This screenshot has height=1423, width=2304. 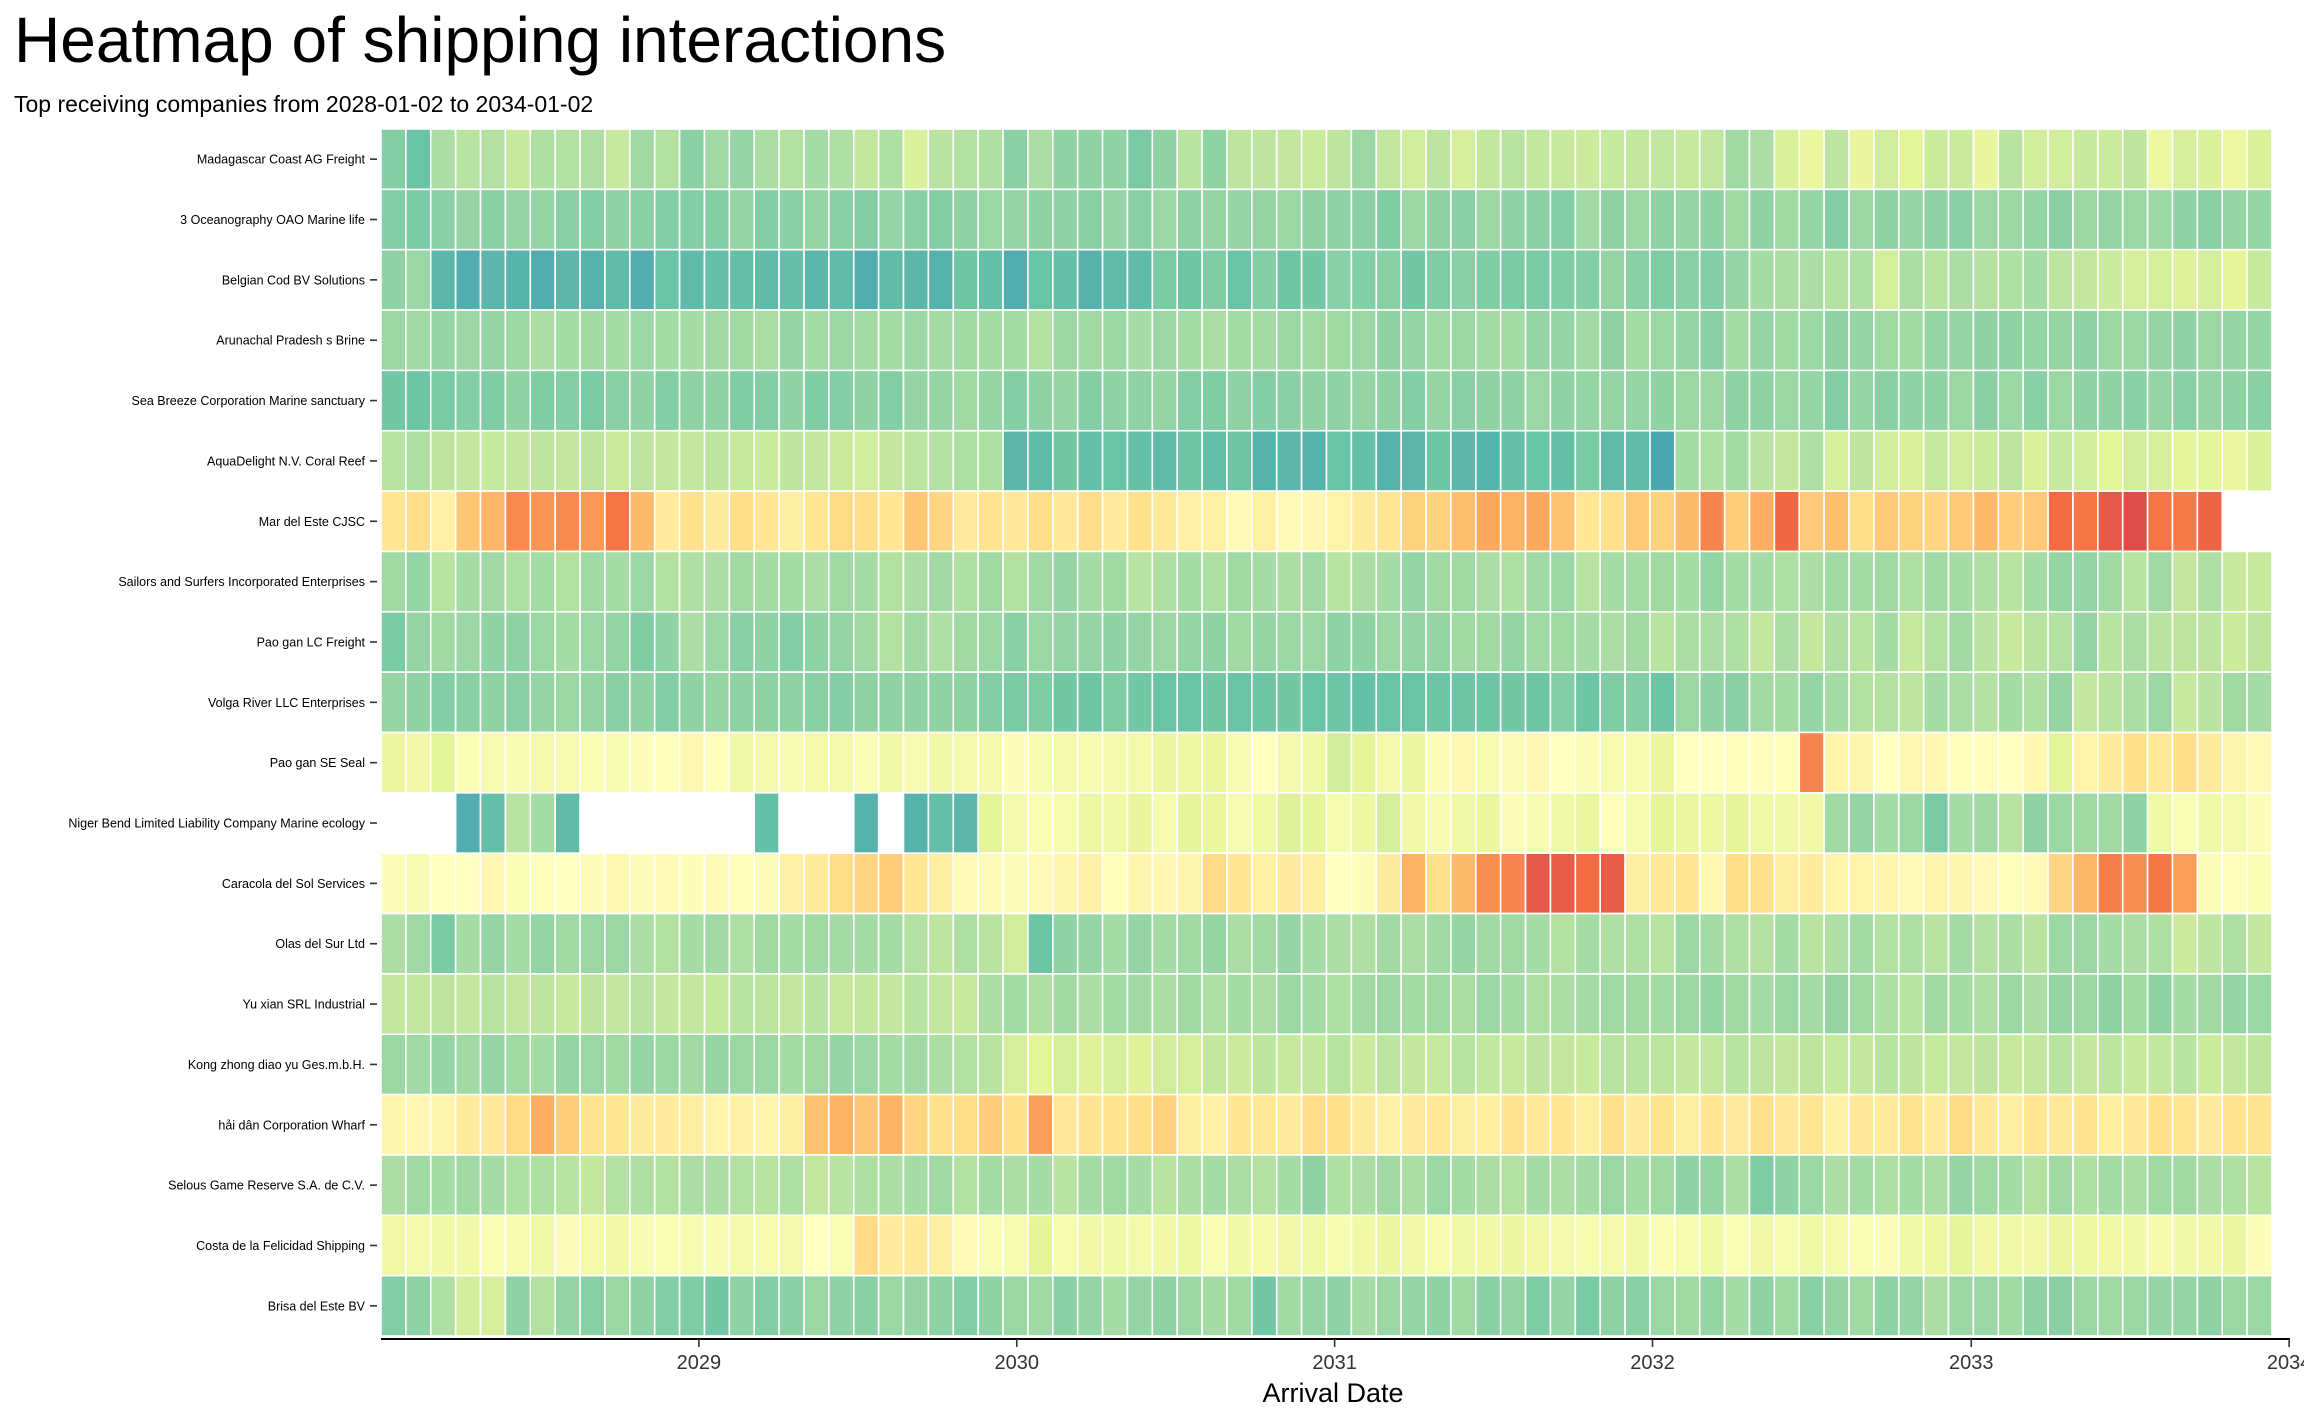 What do you see at coordinates (699, 1363) in the screenshot?
I see `x-tick-label: 2029` at bounding box center [699, 1363].